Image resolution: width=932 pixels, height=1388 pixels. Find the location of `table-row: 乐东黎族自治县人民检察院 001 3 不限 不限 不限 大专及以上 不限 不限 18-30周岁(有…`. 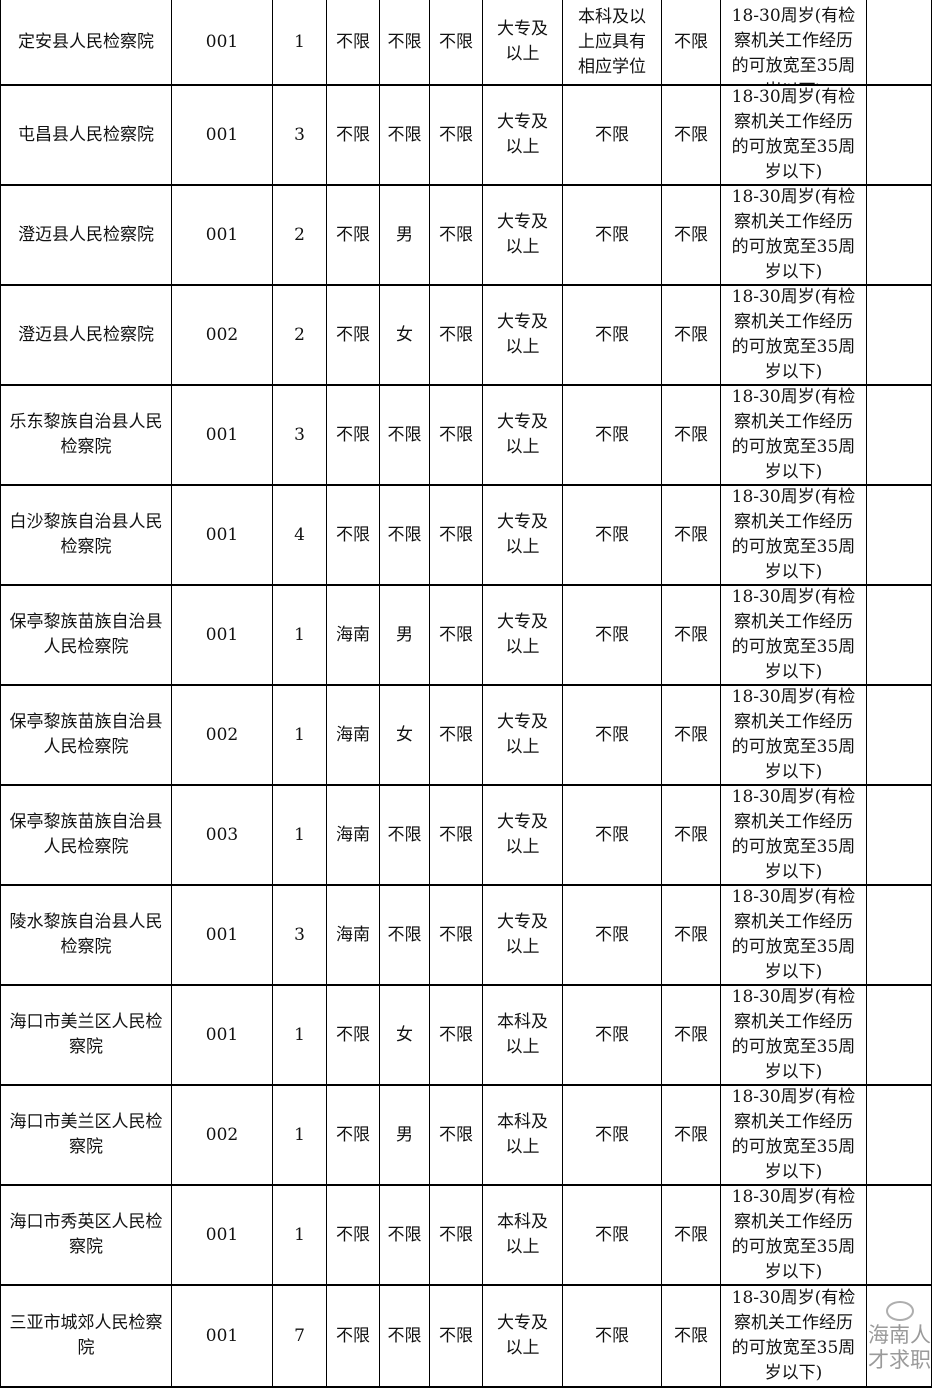

table-row: 乐东黎族自治县人民检察院 001 3 不限 不限 不限 大专及以上 不限 不限 18-30周岁(有… is located at coordinates (466, 436).